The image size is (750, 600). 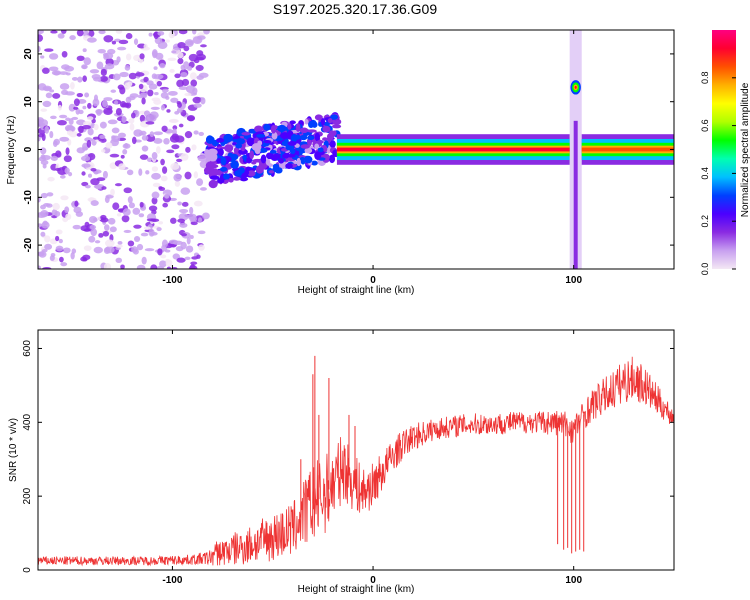 I want to click on spectrogram-ytick-label: -10, so click(x=28, y=197).